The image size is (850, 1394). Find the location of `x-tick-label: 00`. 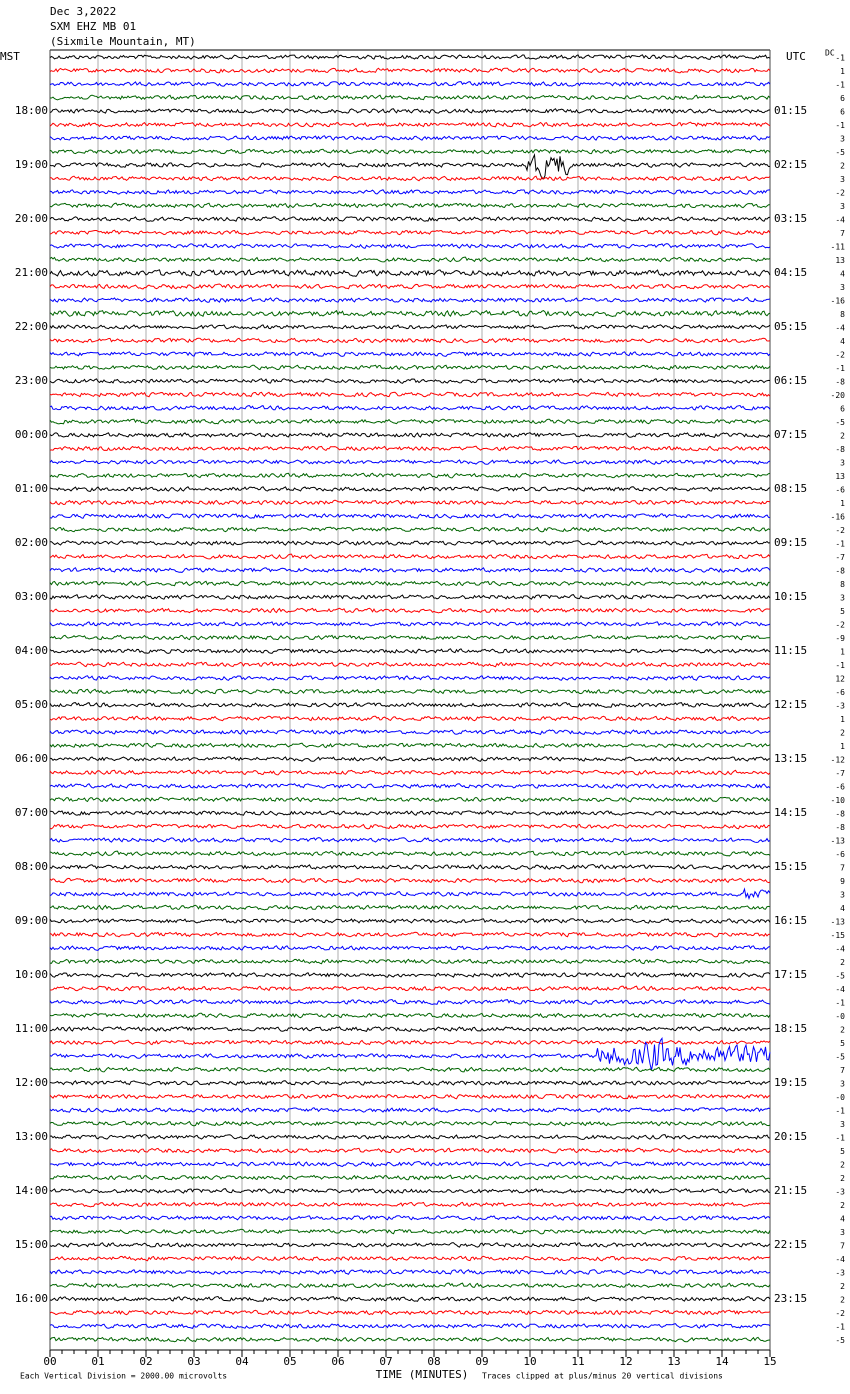

x-tick-label: 00 is located at coordinates (49, 1361).